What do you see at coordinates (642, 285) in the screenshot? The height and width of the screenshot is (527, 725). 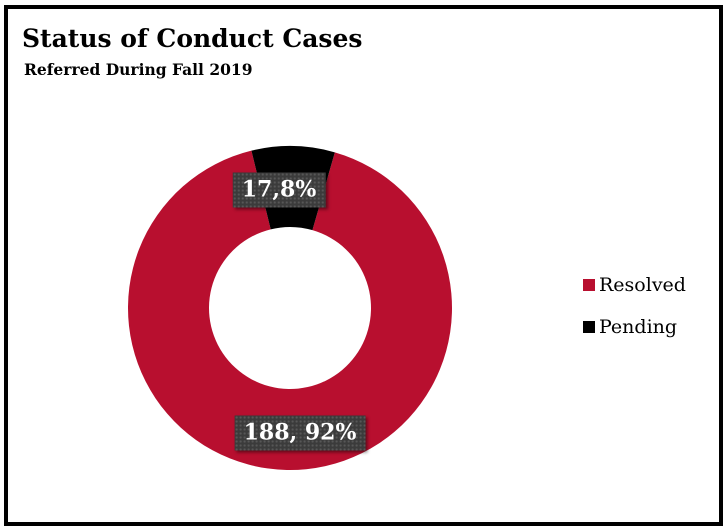 I see `legend-label-resolved: Resolved` at bounding box center [642, 285].